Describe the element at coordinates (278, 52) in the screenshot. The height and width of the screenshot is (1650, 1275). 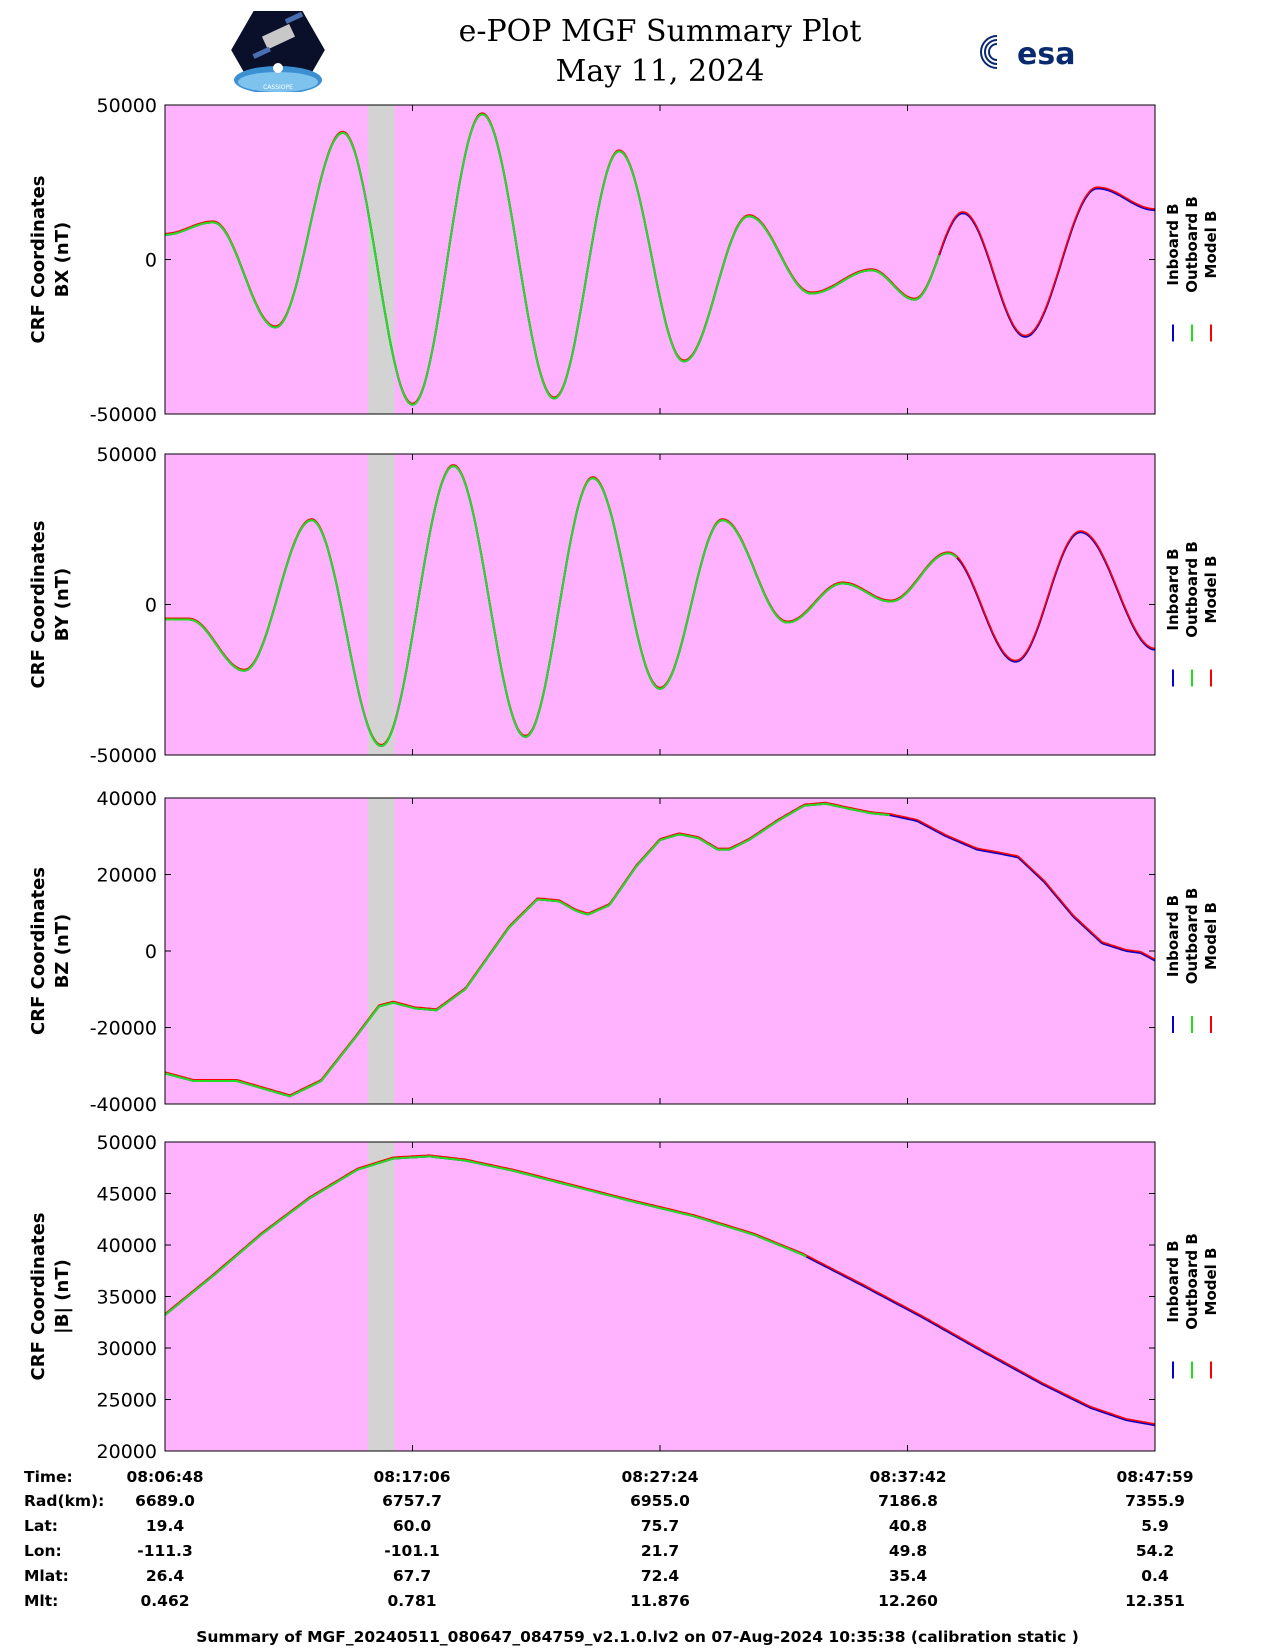
I see `cassiope-logo: CASSIOPE` at that location.